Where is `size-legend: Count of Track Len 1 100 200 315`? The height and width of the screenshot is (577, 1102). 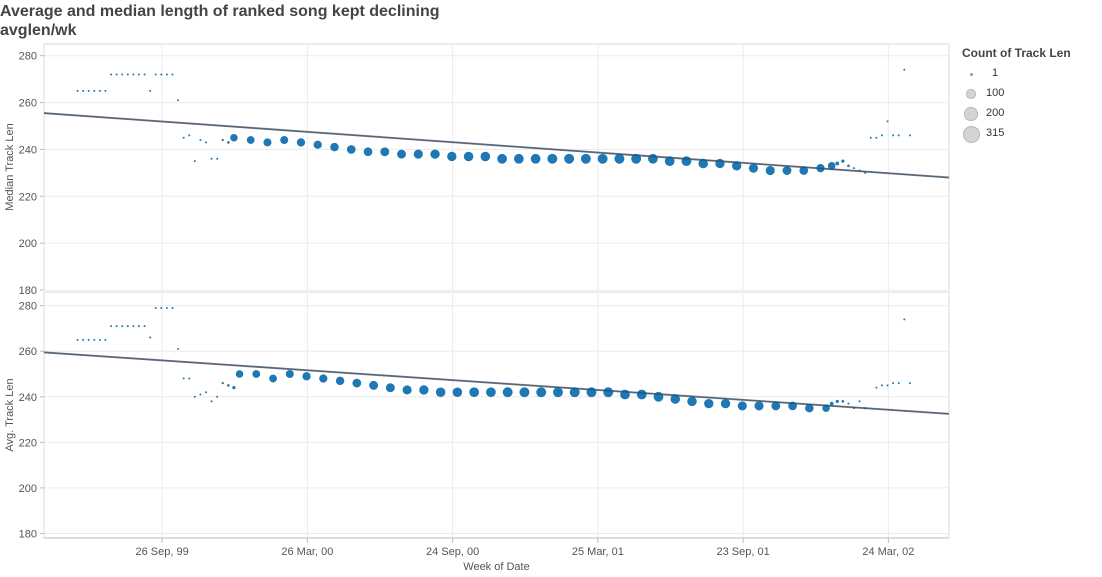
size-legend: Count of Track Len 1 100 200 315 is located at coordinates (1029, 95).